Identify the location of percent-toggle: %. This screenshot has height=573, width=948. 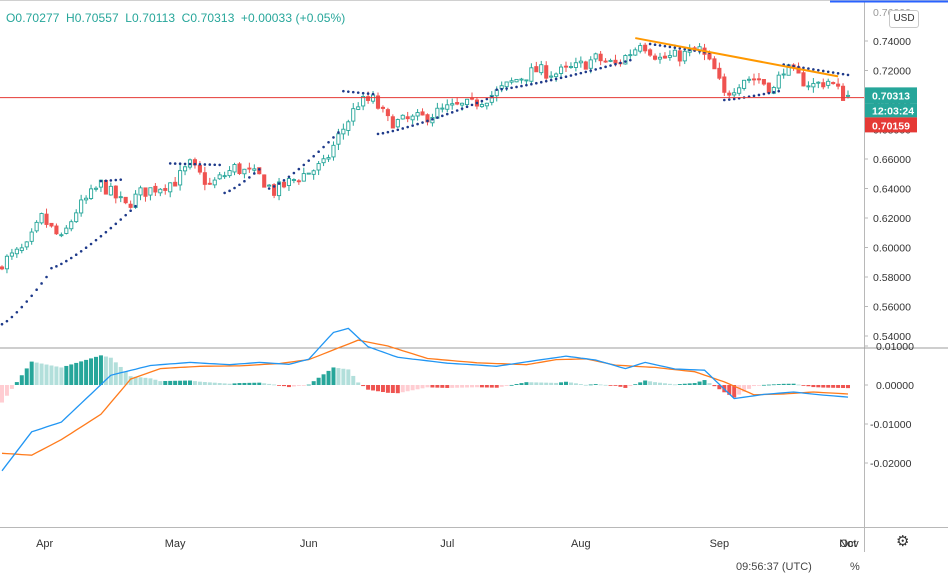
(855, 567).